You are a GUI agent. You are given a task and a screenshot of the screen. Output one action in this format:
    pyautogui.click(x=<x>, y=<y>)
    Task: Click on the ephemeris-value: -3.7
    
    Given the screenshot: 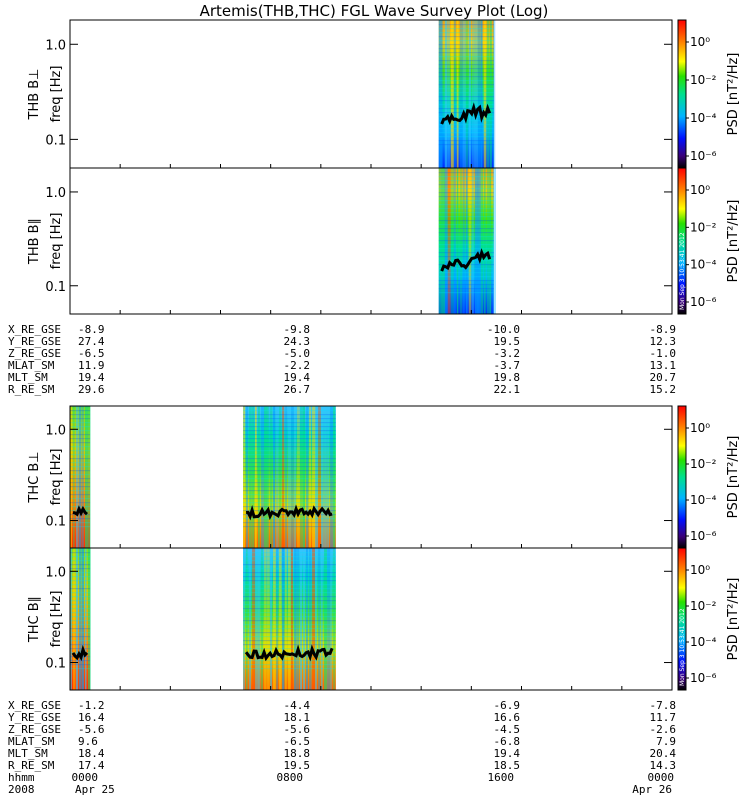 What is the action you would take?
    pyautogui.click(x=507, y=365)
    